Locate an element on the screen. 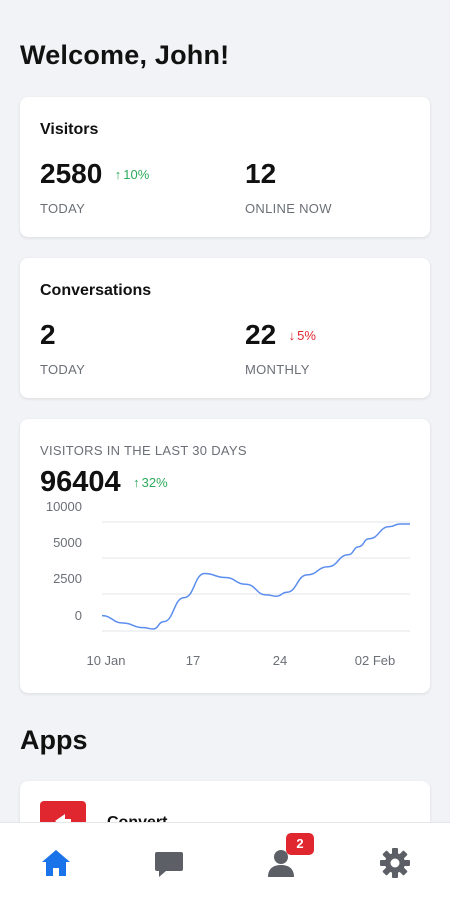  chart-heading: VISITORS IN THE LAST 30 DAYS is located at coordinates (143, 450).